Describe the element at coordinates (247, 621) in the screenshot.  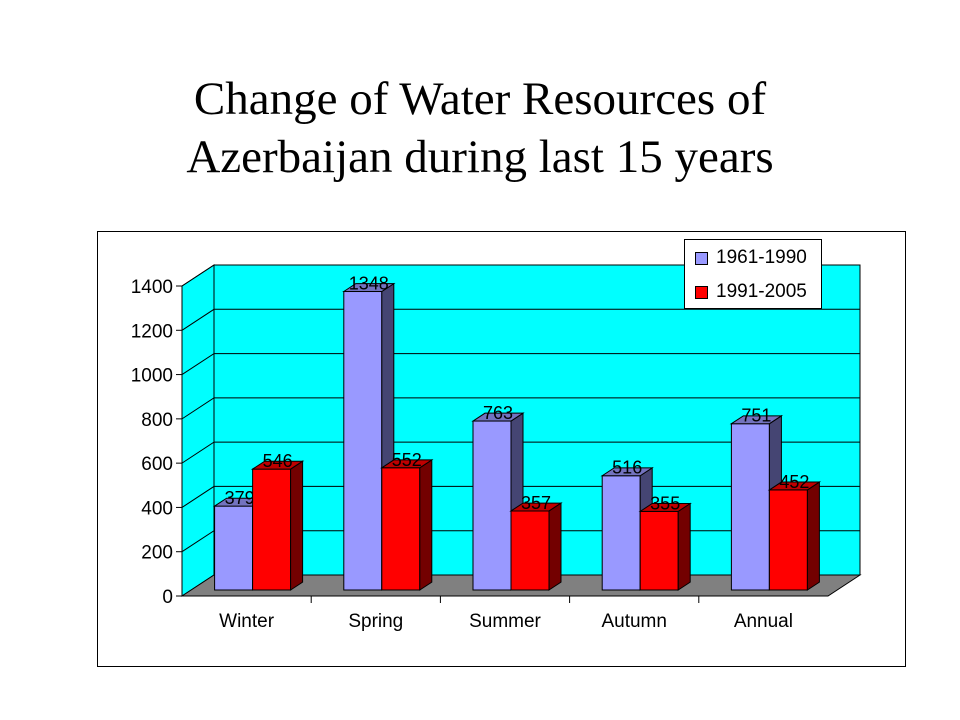
I see `x-tick-label-winter: Winter` at that location.